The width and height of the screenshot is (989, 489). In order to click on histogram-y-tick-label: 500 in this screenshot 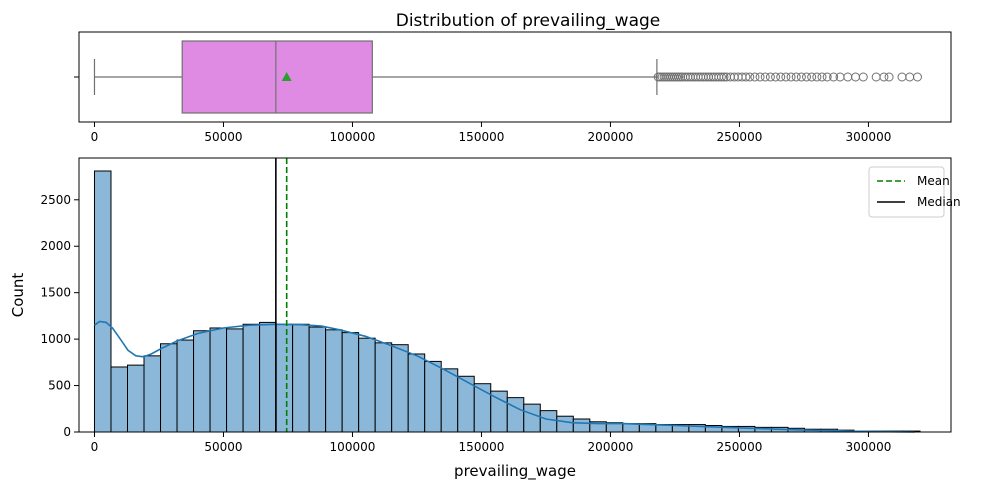, I will do `click(59, 386)`.